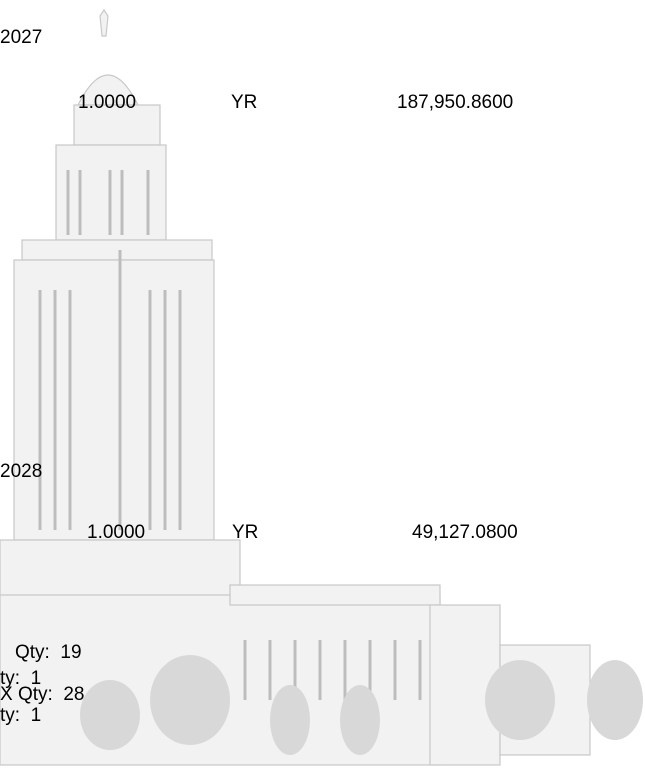  What do you see at coordinates (465, 532) in the screenshot?
I see `amount: 49,127.0800` at bounding box center [465, 532].